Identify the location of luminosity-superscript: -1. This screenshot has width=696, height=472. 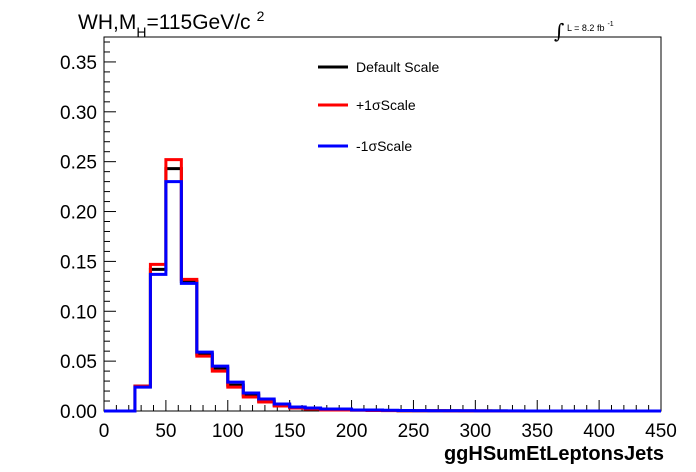
(610, 24).